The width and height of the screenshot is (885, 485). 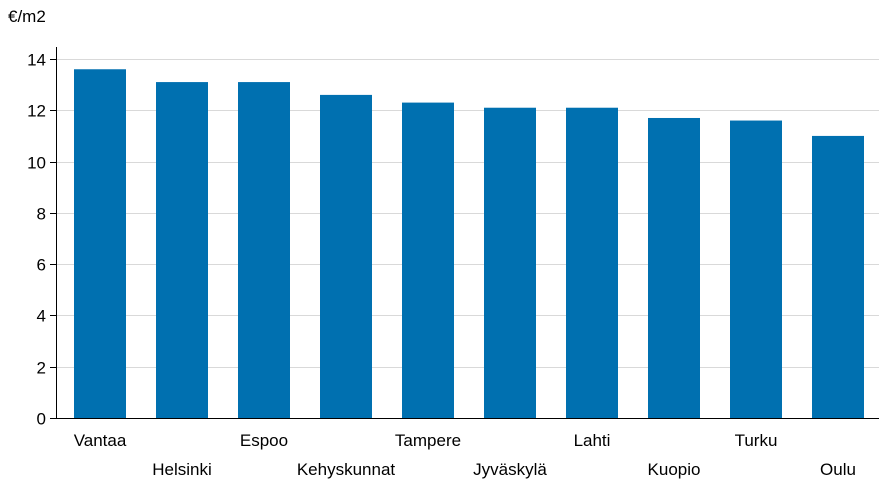 I want to click on bar-vantaa, so click(x=100, y=243).